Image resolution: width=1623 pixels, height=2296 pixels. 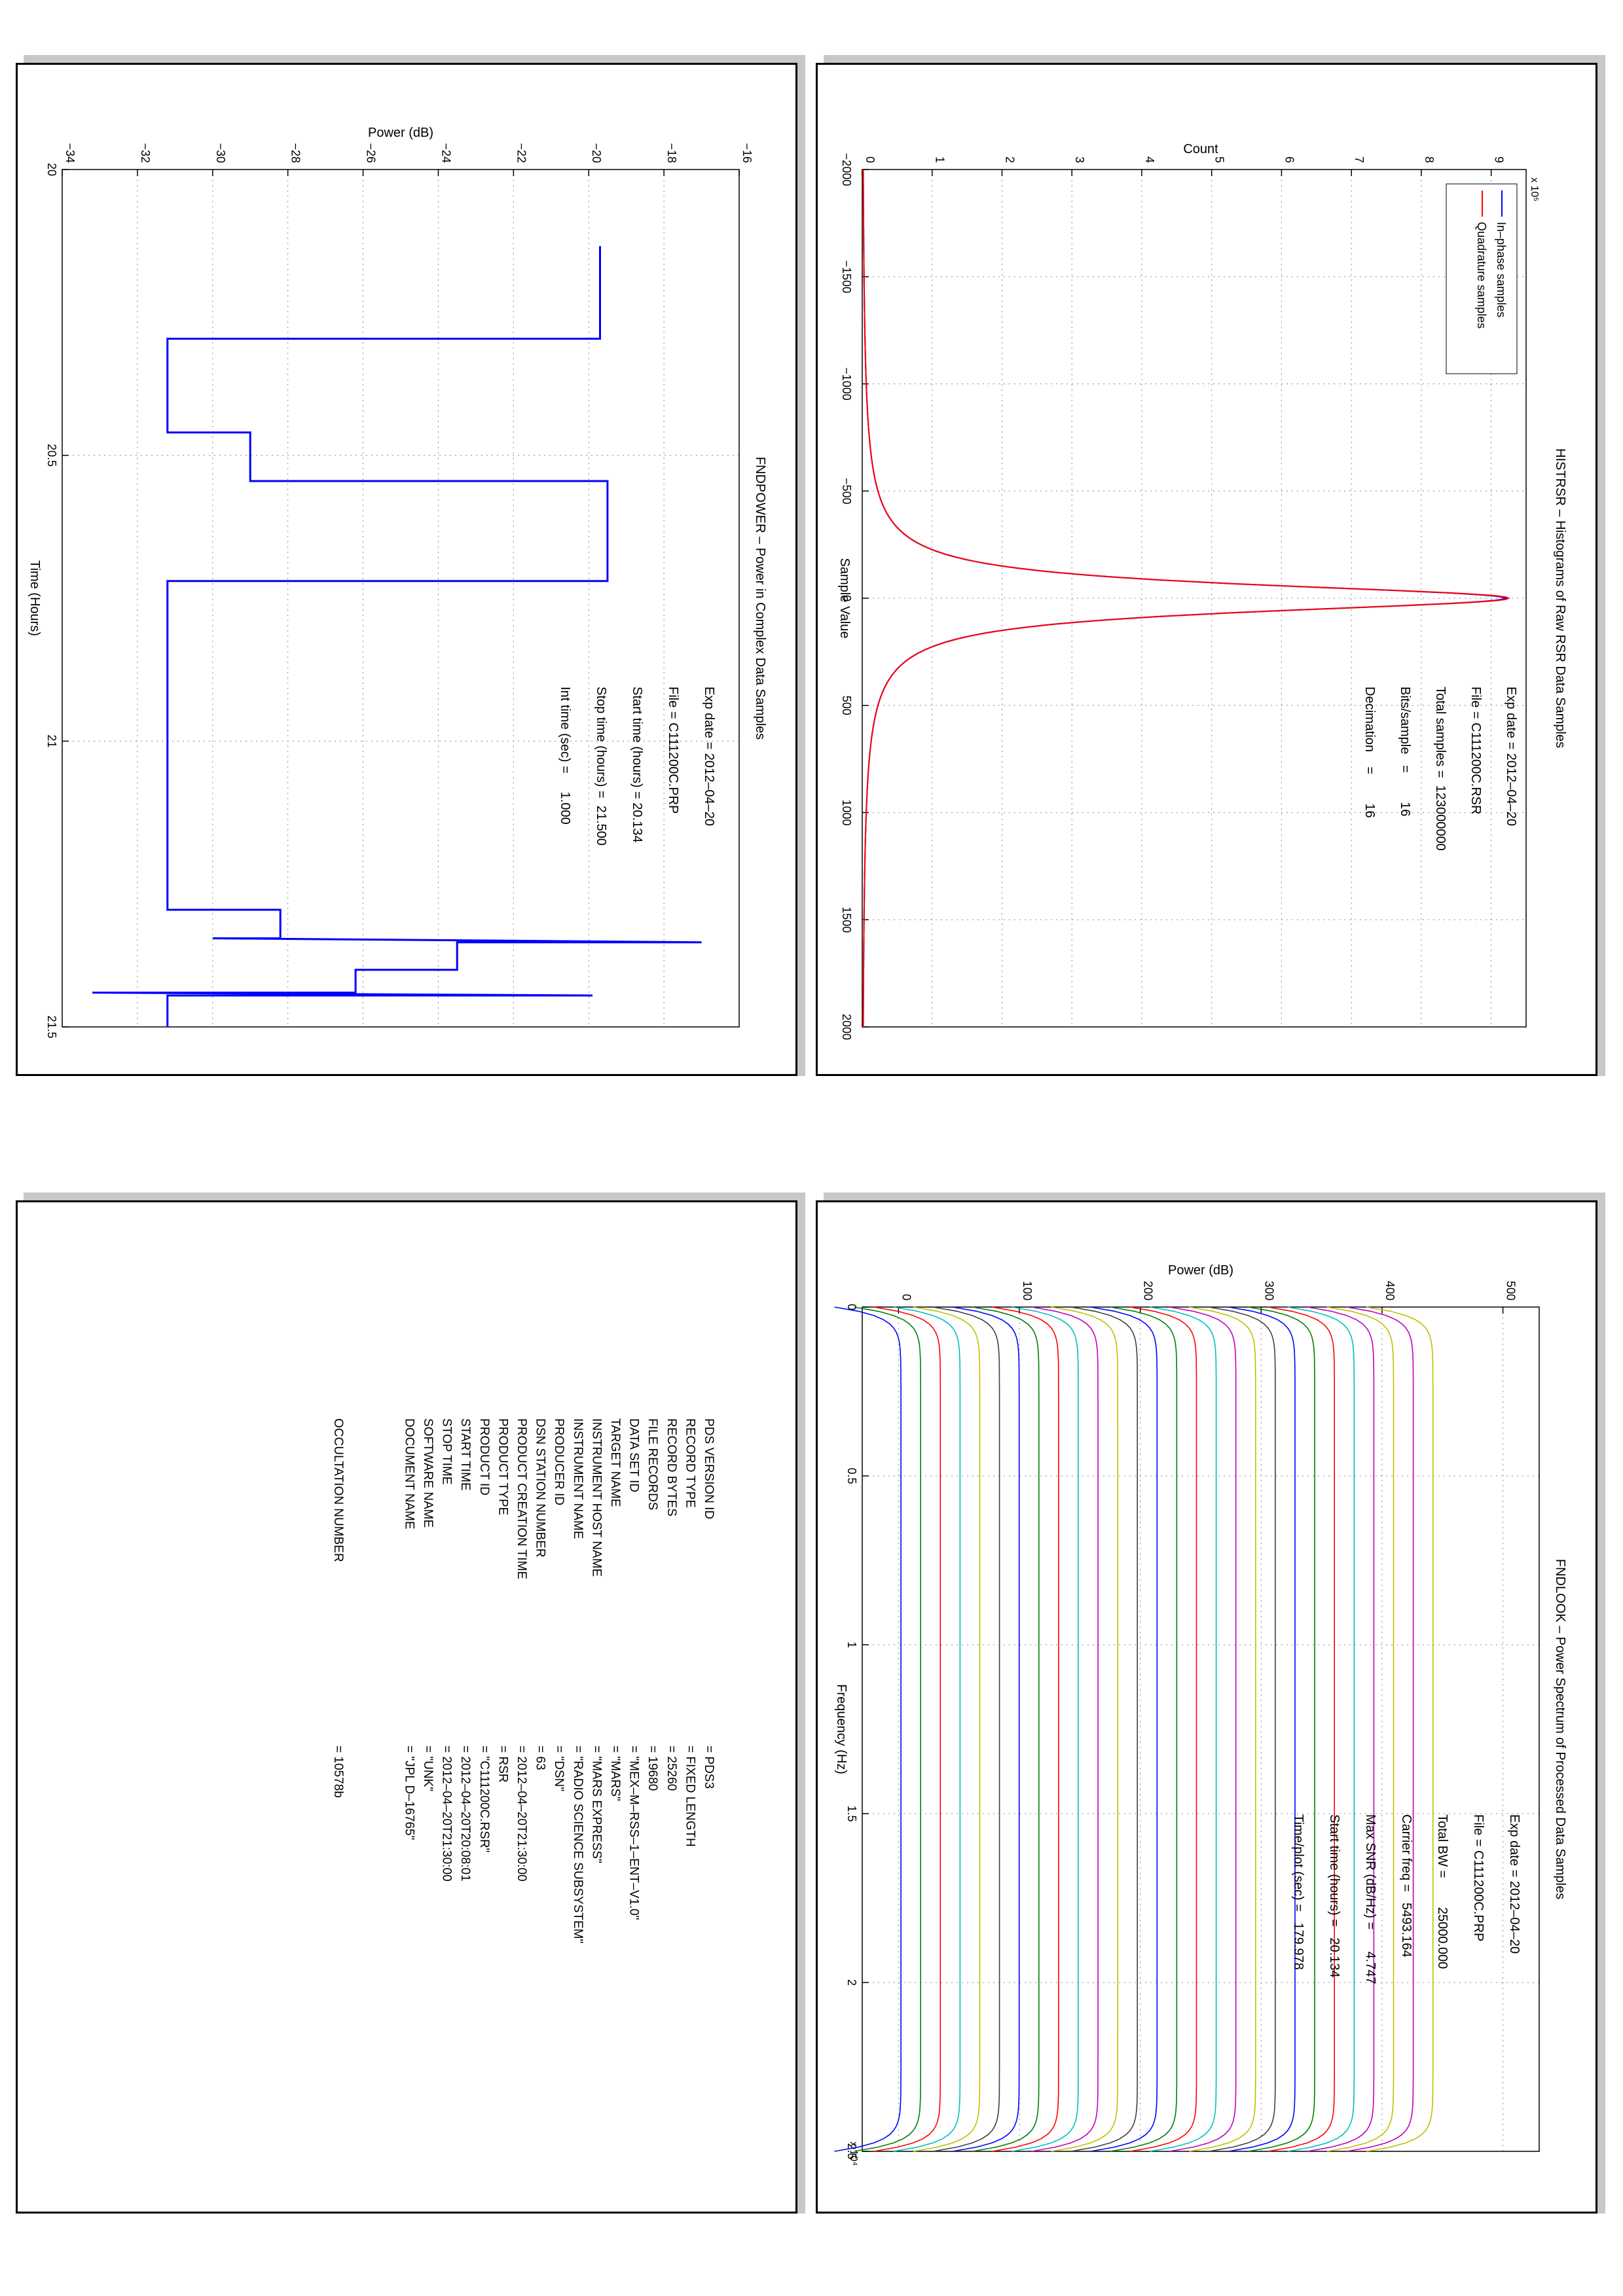 I want to click on spectrum-exponent: x 10⁴, so click(x=853, y=2154).